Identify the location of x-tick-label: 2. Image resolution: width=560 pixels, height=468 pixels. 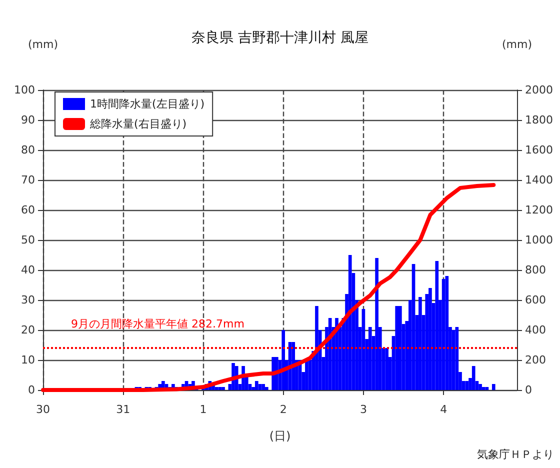
(283, 409).